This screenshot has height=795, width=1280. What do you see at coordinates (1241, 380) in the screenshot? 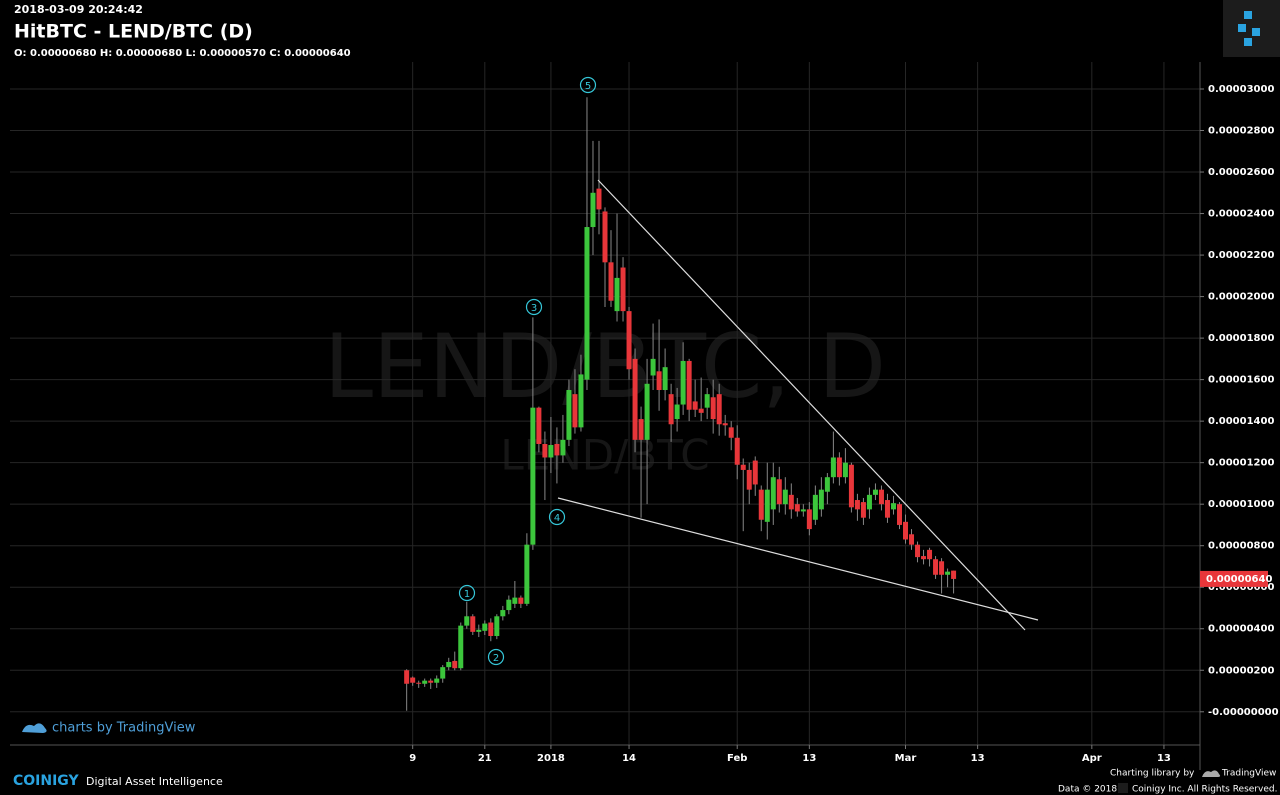
I see `y-tick-label: 0.00001600` at bounding box center [1241, 380].